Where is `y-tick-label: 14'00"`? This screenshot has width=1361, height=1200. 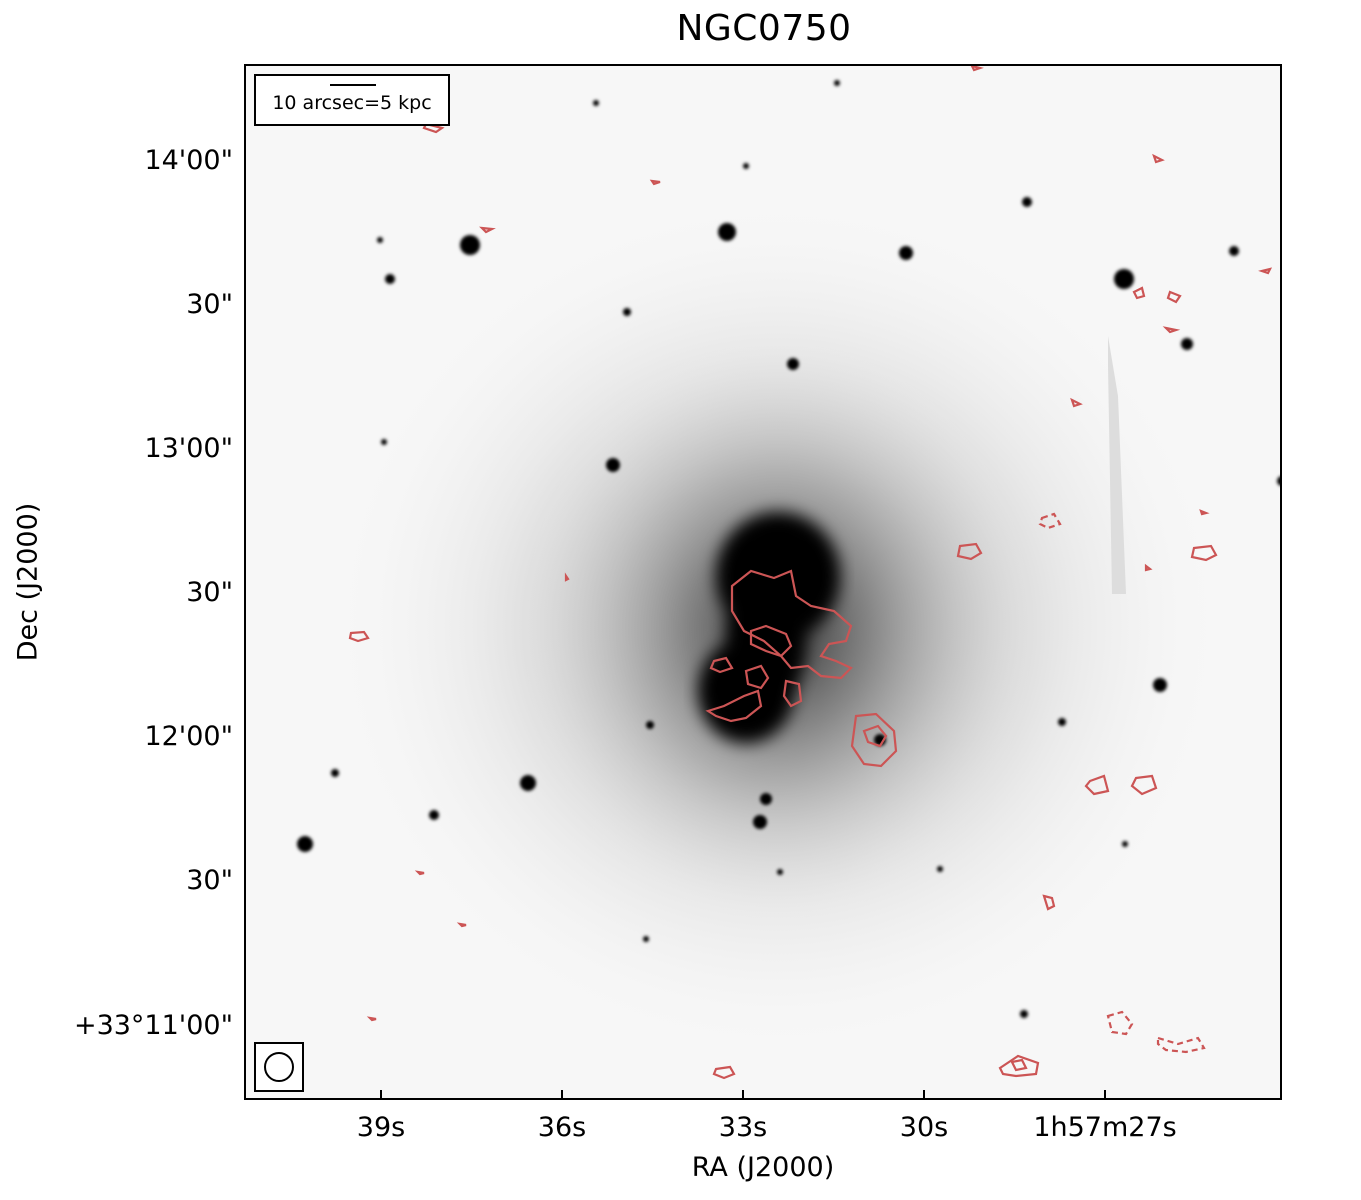
y-tick-label: 14'00" is located at coordinates (188, 160).